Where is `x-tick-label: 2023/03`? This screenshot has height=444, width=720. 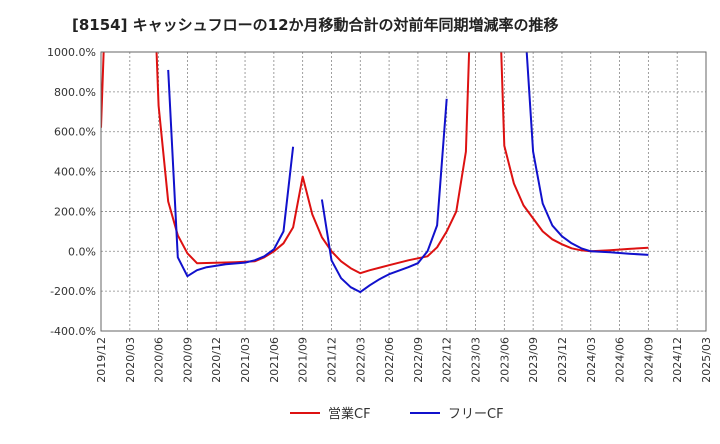 x-tick-label: 2023/03 is located at coordinates (476, 360).